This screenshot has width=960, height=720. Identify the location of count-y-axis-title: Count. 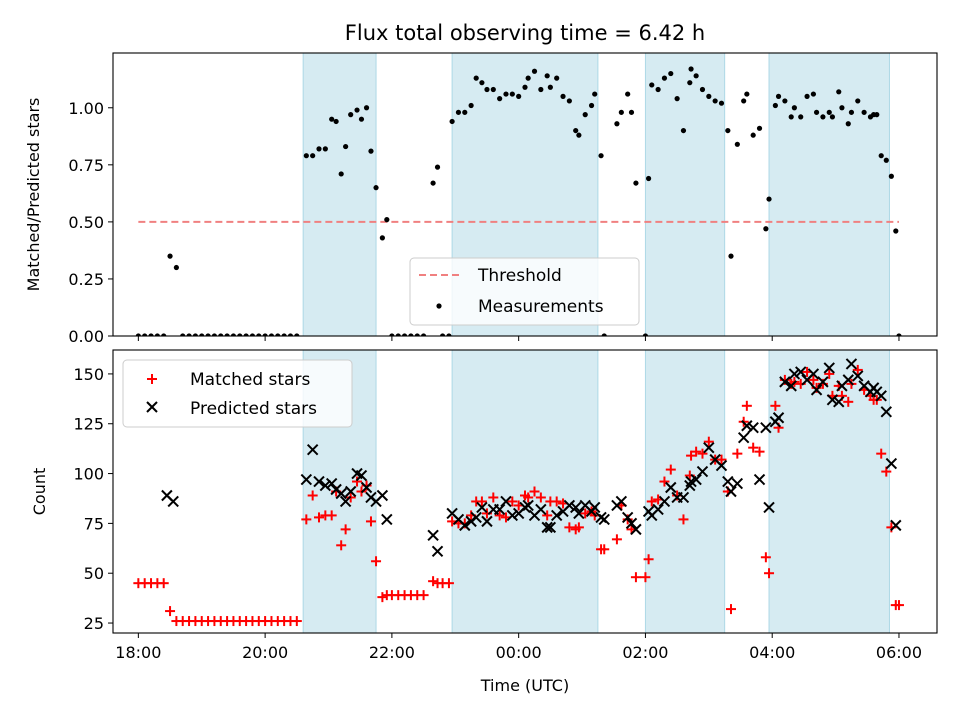
(39, 492).